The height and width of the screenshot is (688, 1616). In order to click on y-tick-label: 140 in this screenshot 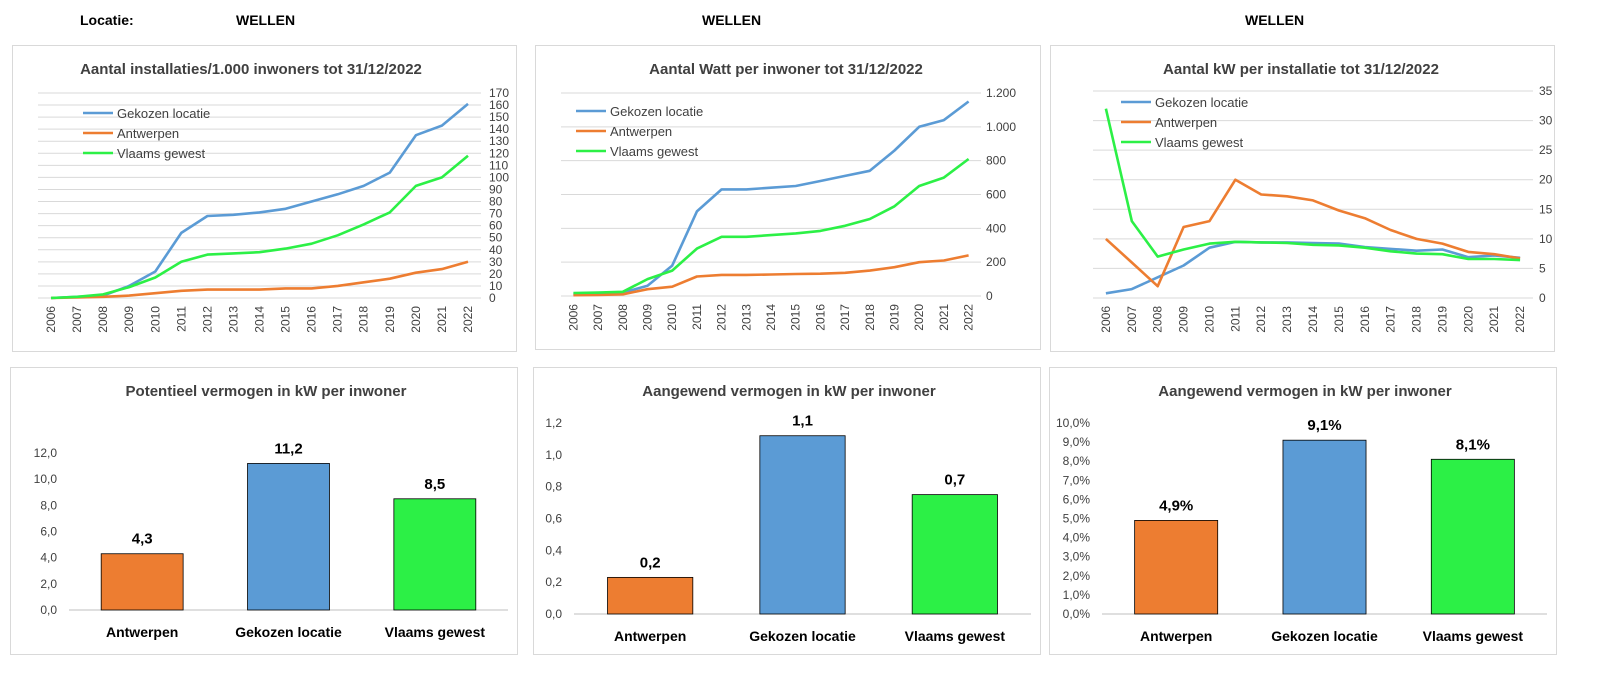, I will do `click(499, 129)`.